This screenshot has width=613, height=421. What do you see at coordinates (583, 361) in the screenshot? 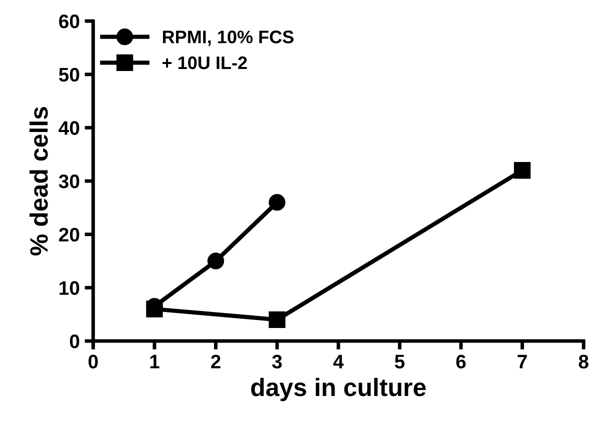
I see `x-tick-label: 8` at bounding box center [583, 361].